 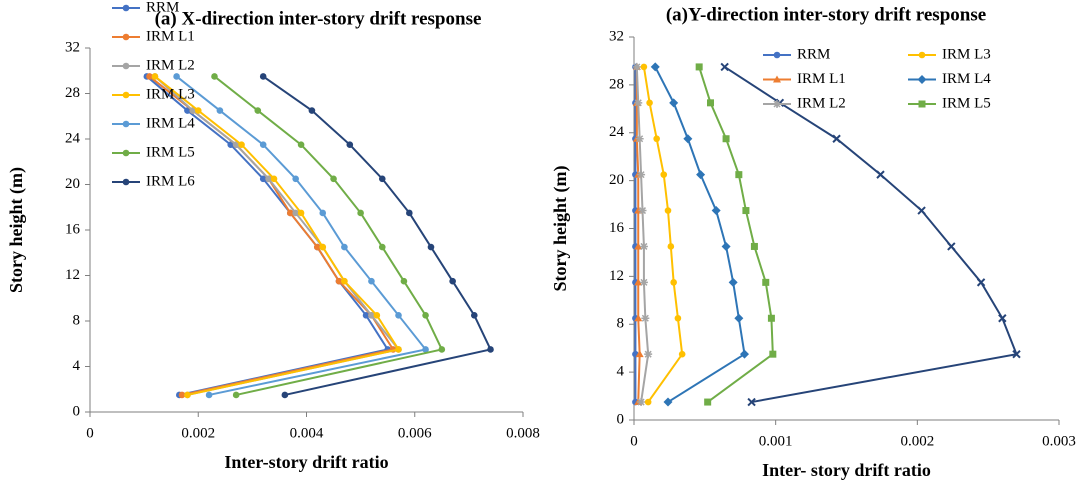 I want to click on x-tick-label: 0.003, so click(x=1059, y=441).